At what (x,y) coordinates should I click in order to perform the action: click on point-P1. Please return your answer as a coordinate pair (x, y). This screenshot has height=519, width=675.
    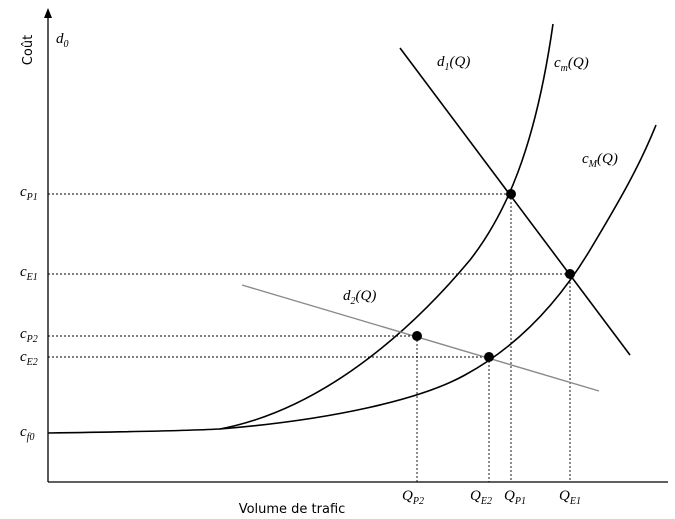
    Looking at the image, I should click on (511, 194).